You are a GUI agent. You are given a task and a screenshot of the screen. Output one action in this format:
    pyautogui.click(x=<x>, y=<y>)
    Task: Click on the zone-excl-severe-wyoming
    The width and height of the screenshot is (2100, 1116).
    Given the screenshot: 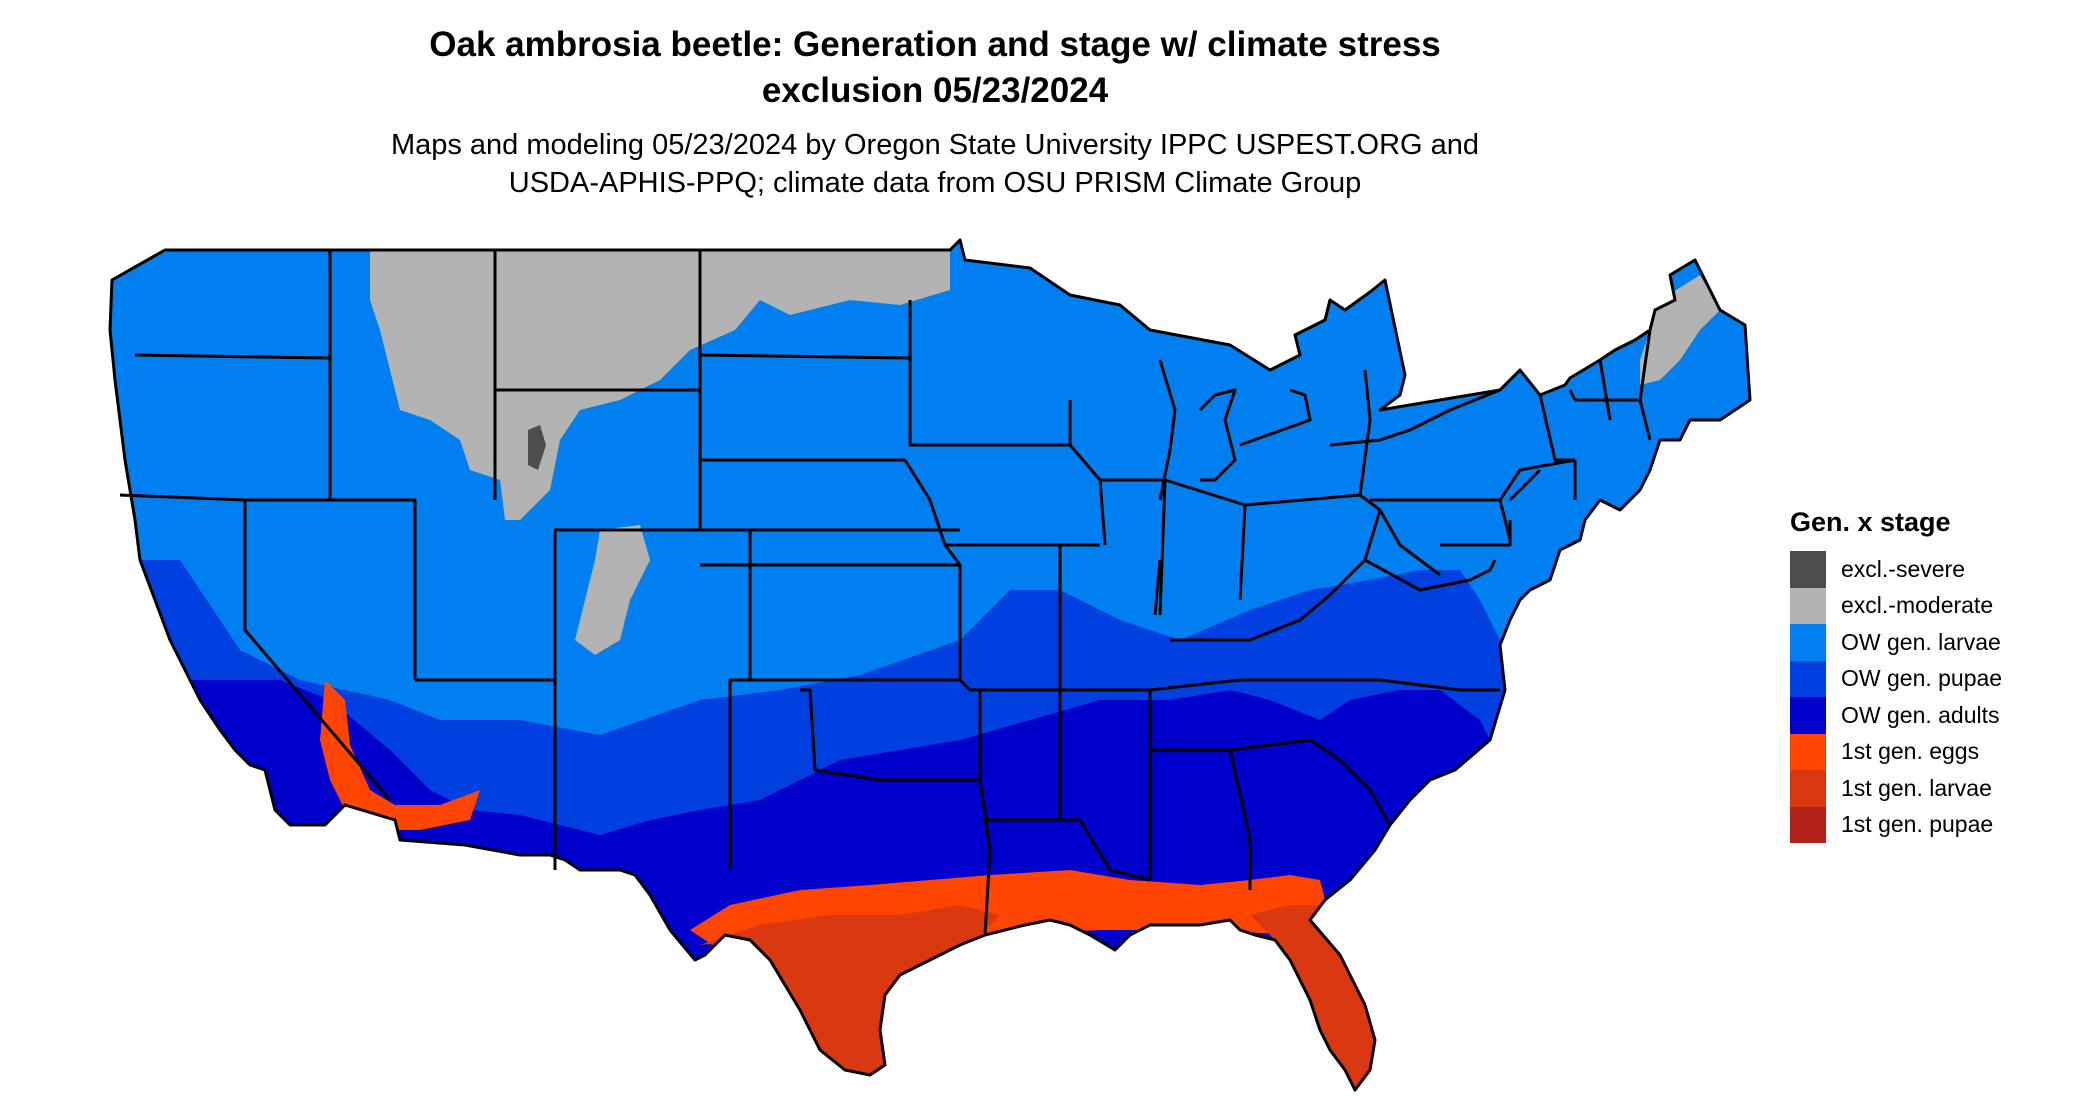 What is the action you would take?
    pyautogui.click(x=537, y=447)
    